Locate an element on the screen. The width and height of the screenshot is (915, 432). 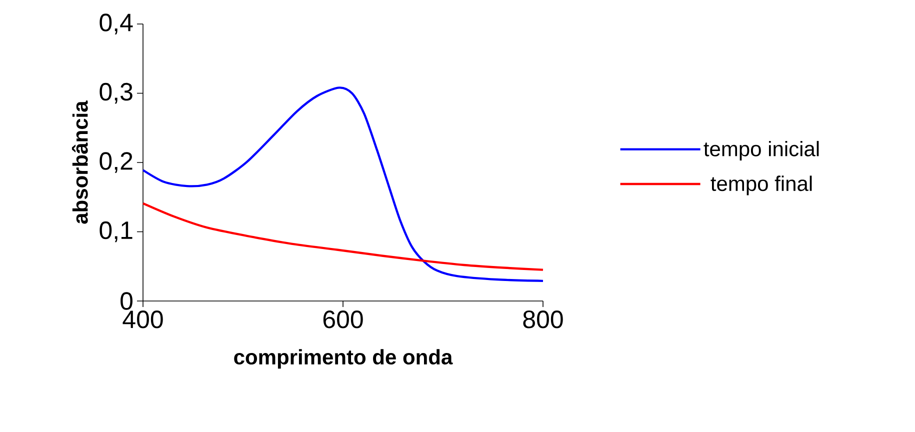
y-tick-label: 0,4 is located at coordinates (116, 24).